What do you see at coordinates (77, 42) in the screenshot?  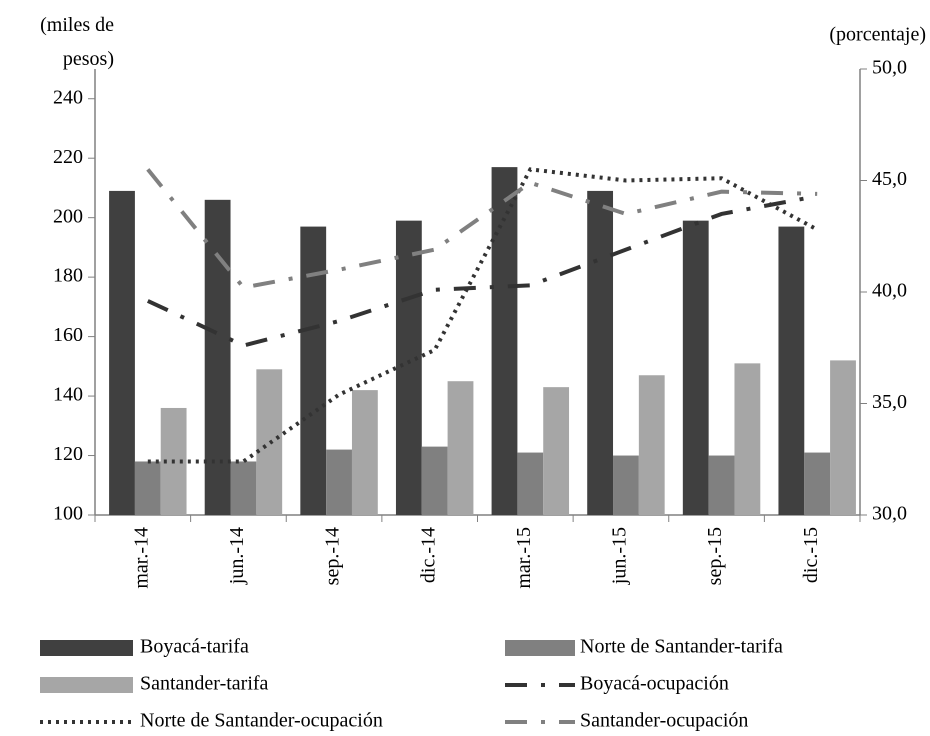 I see `y-axis-label: (miles de pesos)` at bounding box center [77, 42].